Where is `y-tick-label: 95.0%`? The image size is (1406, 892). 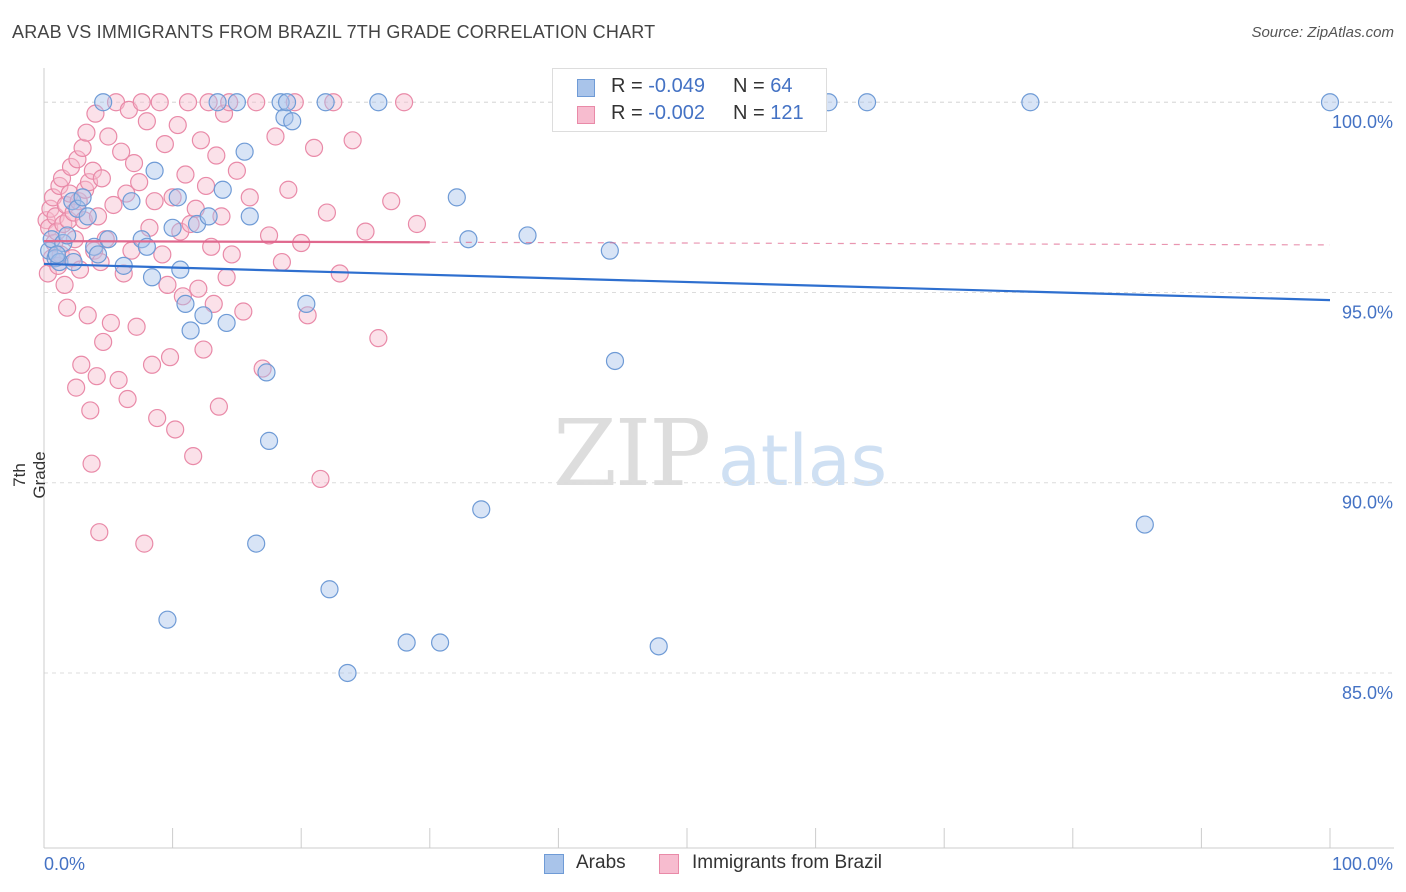
y-tick-label: 95.0% is located at coordinates (1367, 312).